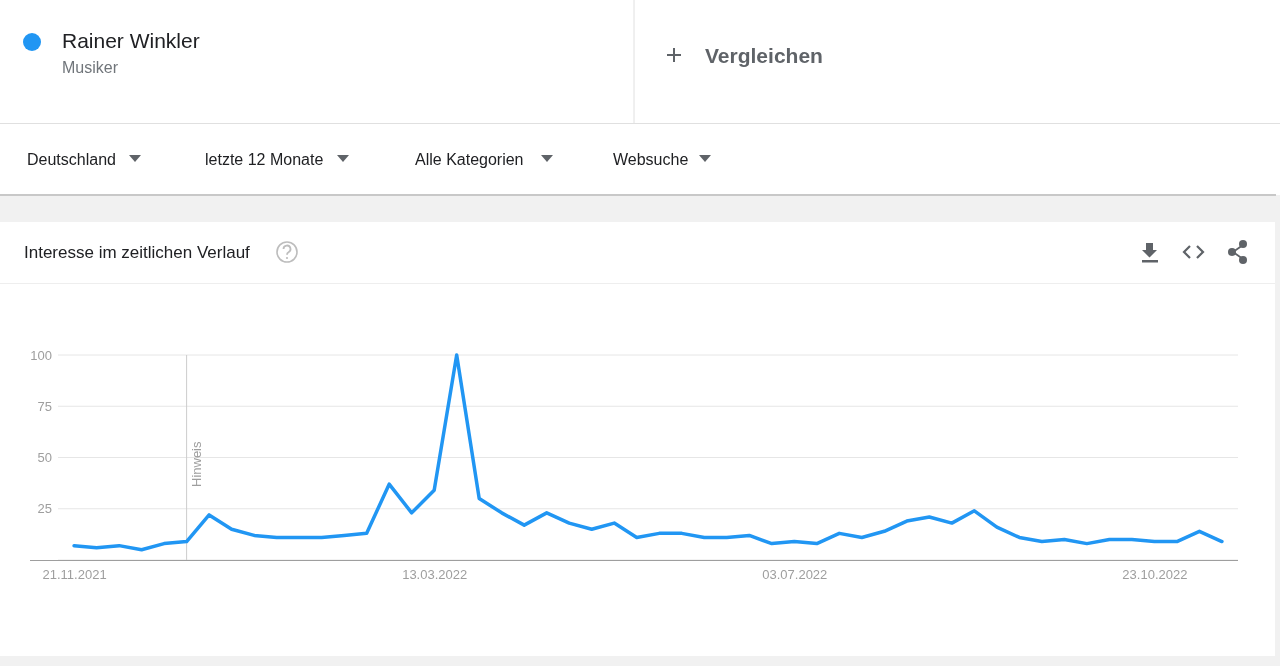  Describe the element at coordinates (435, 575) in the screenshot. I see `x-tick-label: 13.03.2022` at that location.